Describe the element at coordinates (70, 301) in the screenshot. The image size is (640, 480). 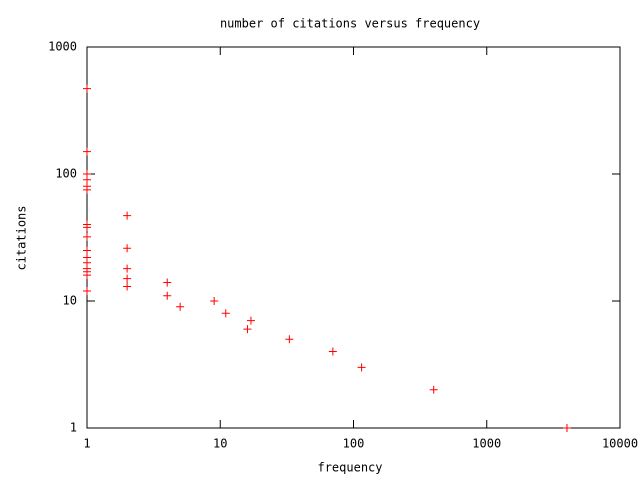
I see `y-tick-label: 10` at that location.